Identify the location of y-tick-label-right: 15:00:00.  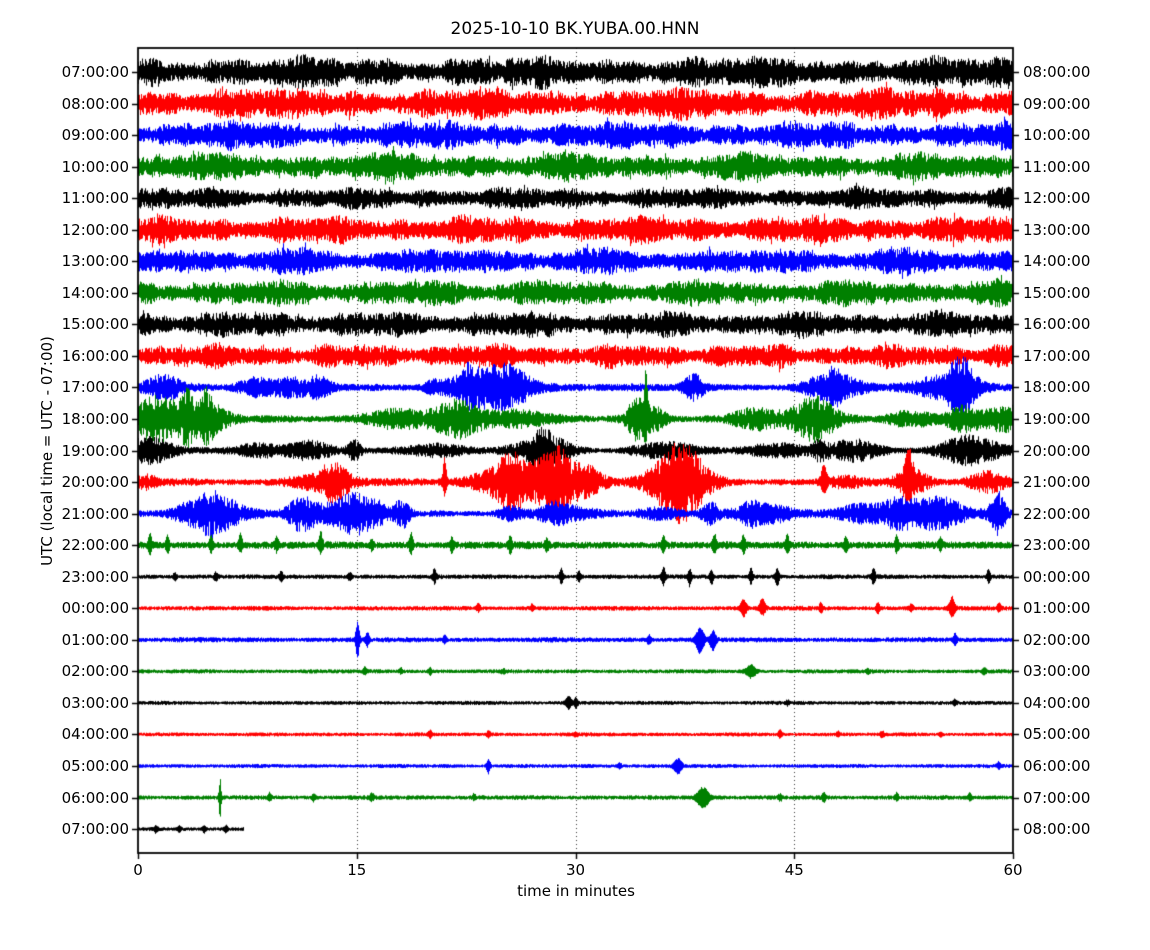
(1057, 292).